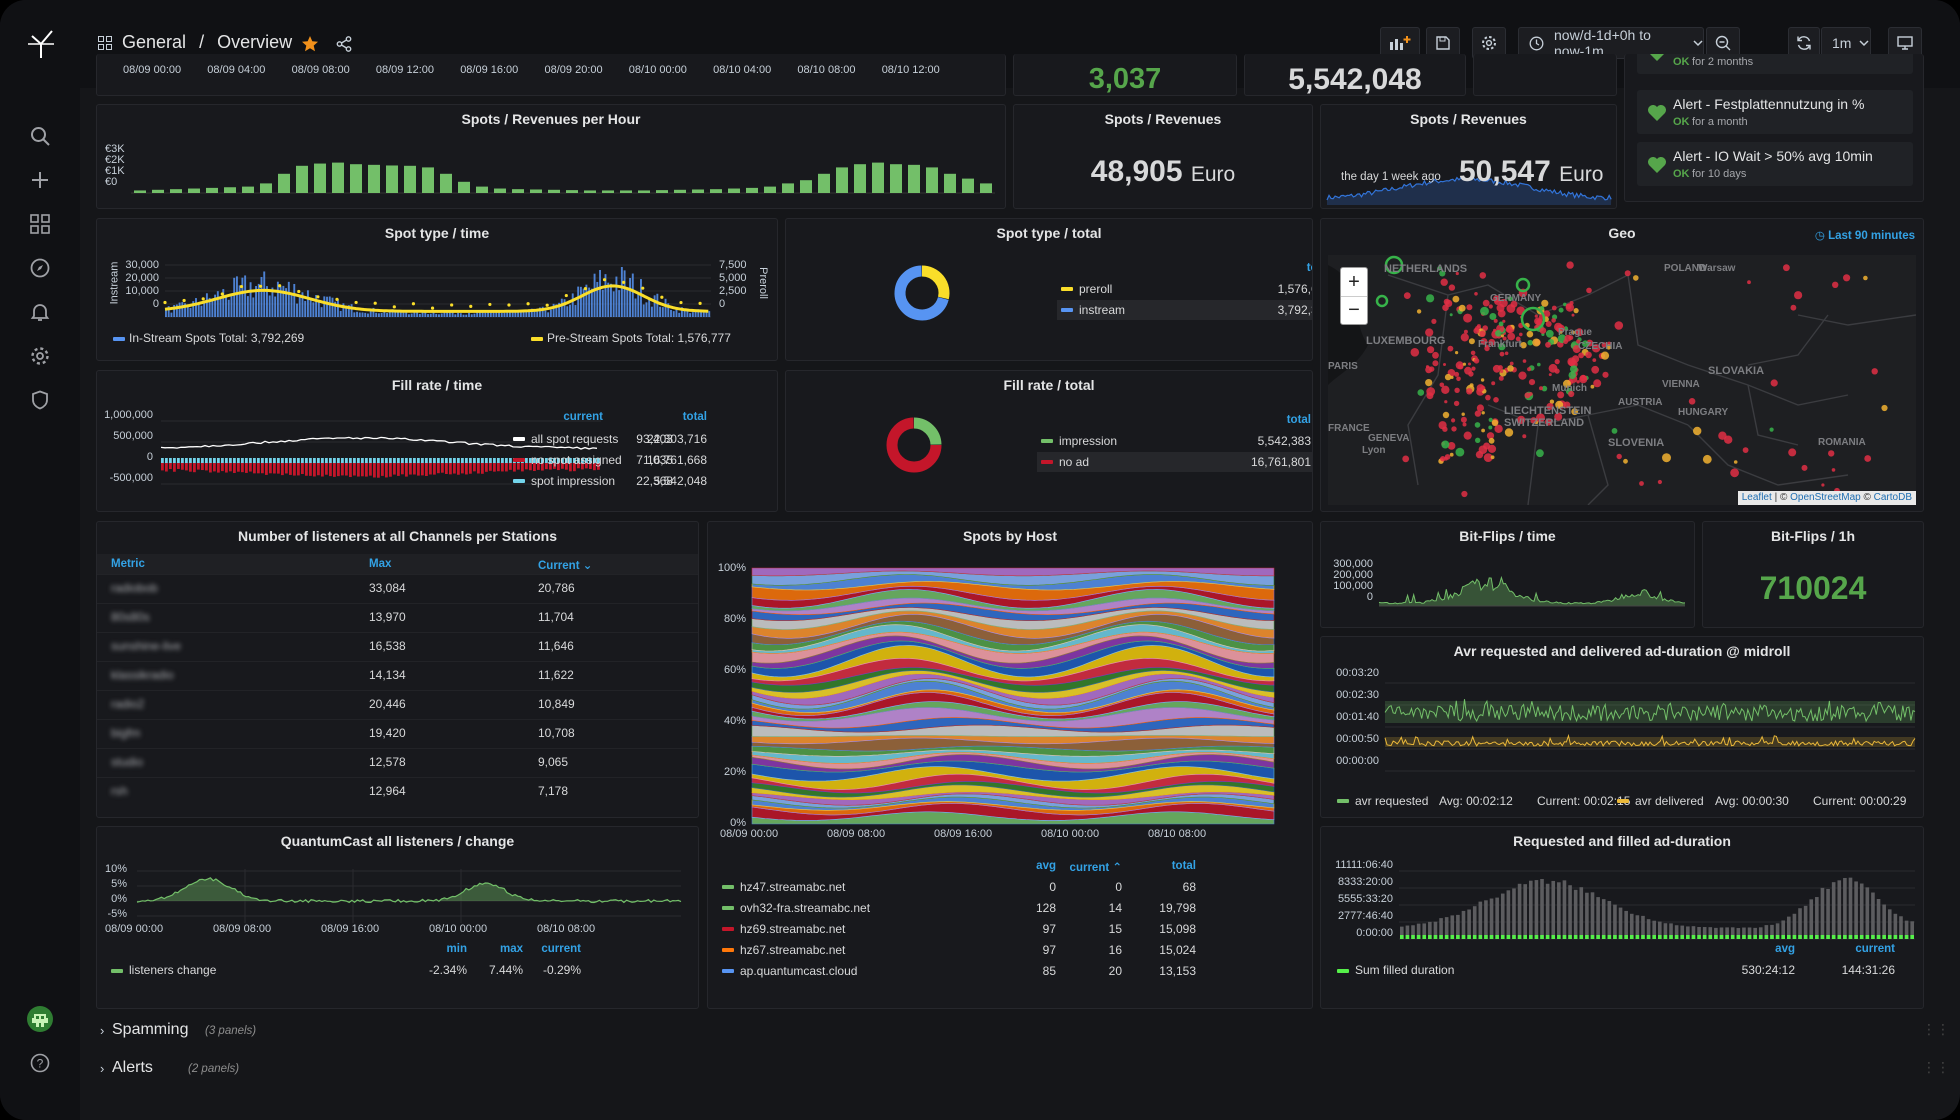 This screenshot has width=1960, height=1120. Describe the element at coordinates (41, 44) in the screenshot. I see `grafana-logo-icon` at that location.